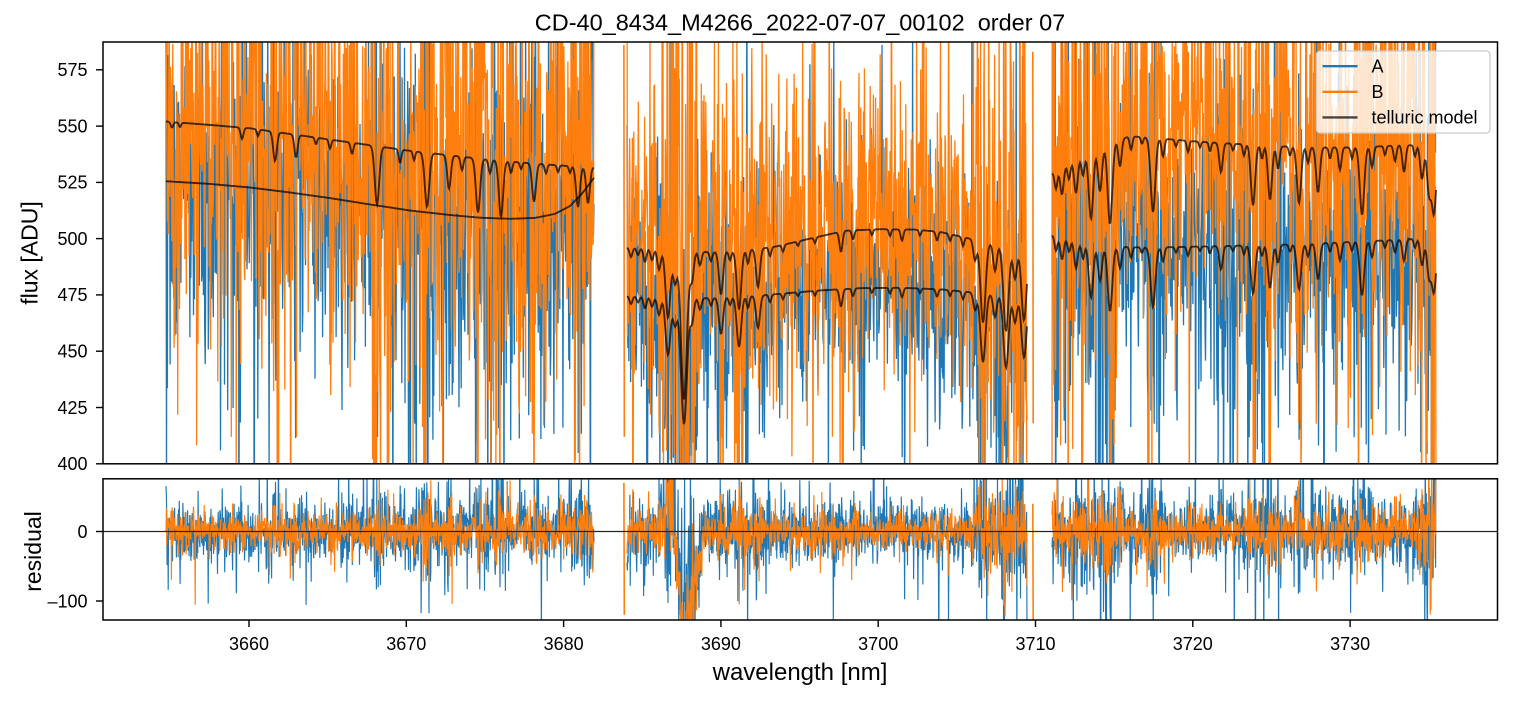 Image resolution: width=1513 pixels, height=701 pixels. What do you see at coordinates (67, 601) in the screenshot?
I see `svg-text: –100` at bounding box center [67, 601].